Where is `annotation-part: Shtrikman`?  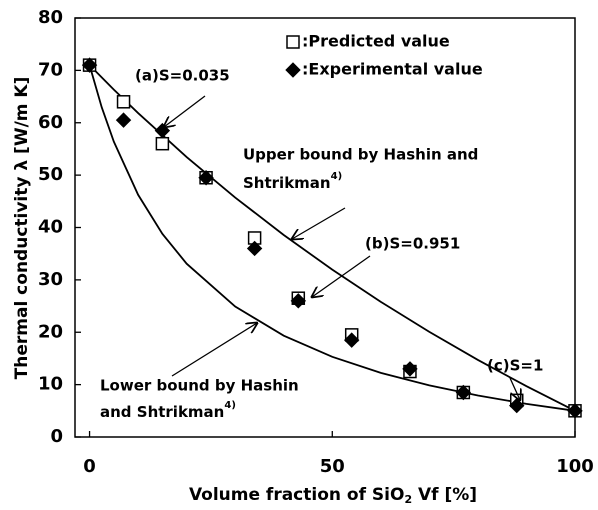 annotation-part: Shtrikman is located at coordinates (287, 183).